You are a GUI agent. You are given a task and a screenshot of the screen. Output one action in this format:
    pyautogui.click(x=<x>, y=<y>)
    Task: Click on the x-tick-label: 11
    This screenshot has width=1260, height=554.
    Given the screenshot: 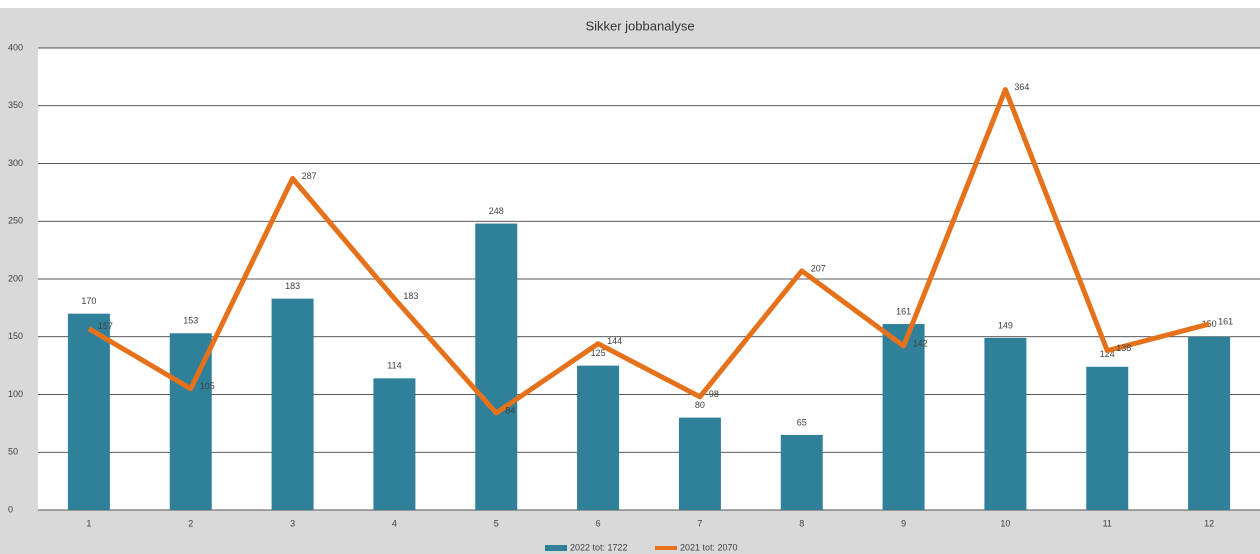 What is the action you would take?
    pyautogui.click(x=1107, y=523)
    